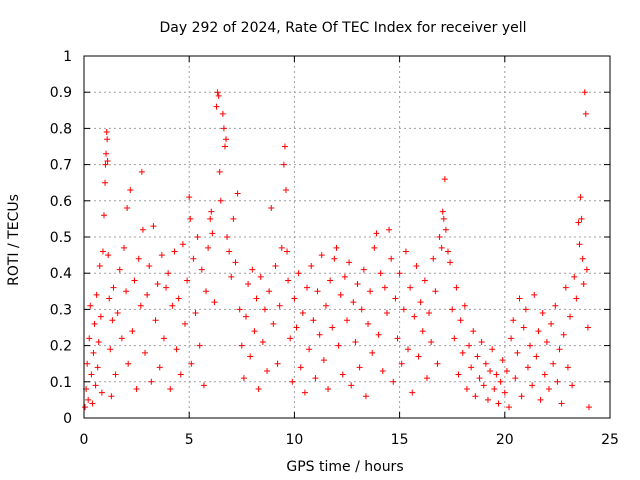 The width and height of the screenshot is (640, 480). I want to click on y-tick-label: 0.1, so click(61, 383).